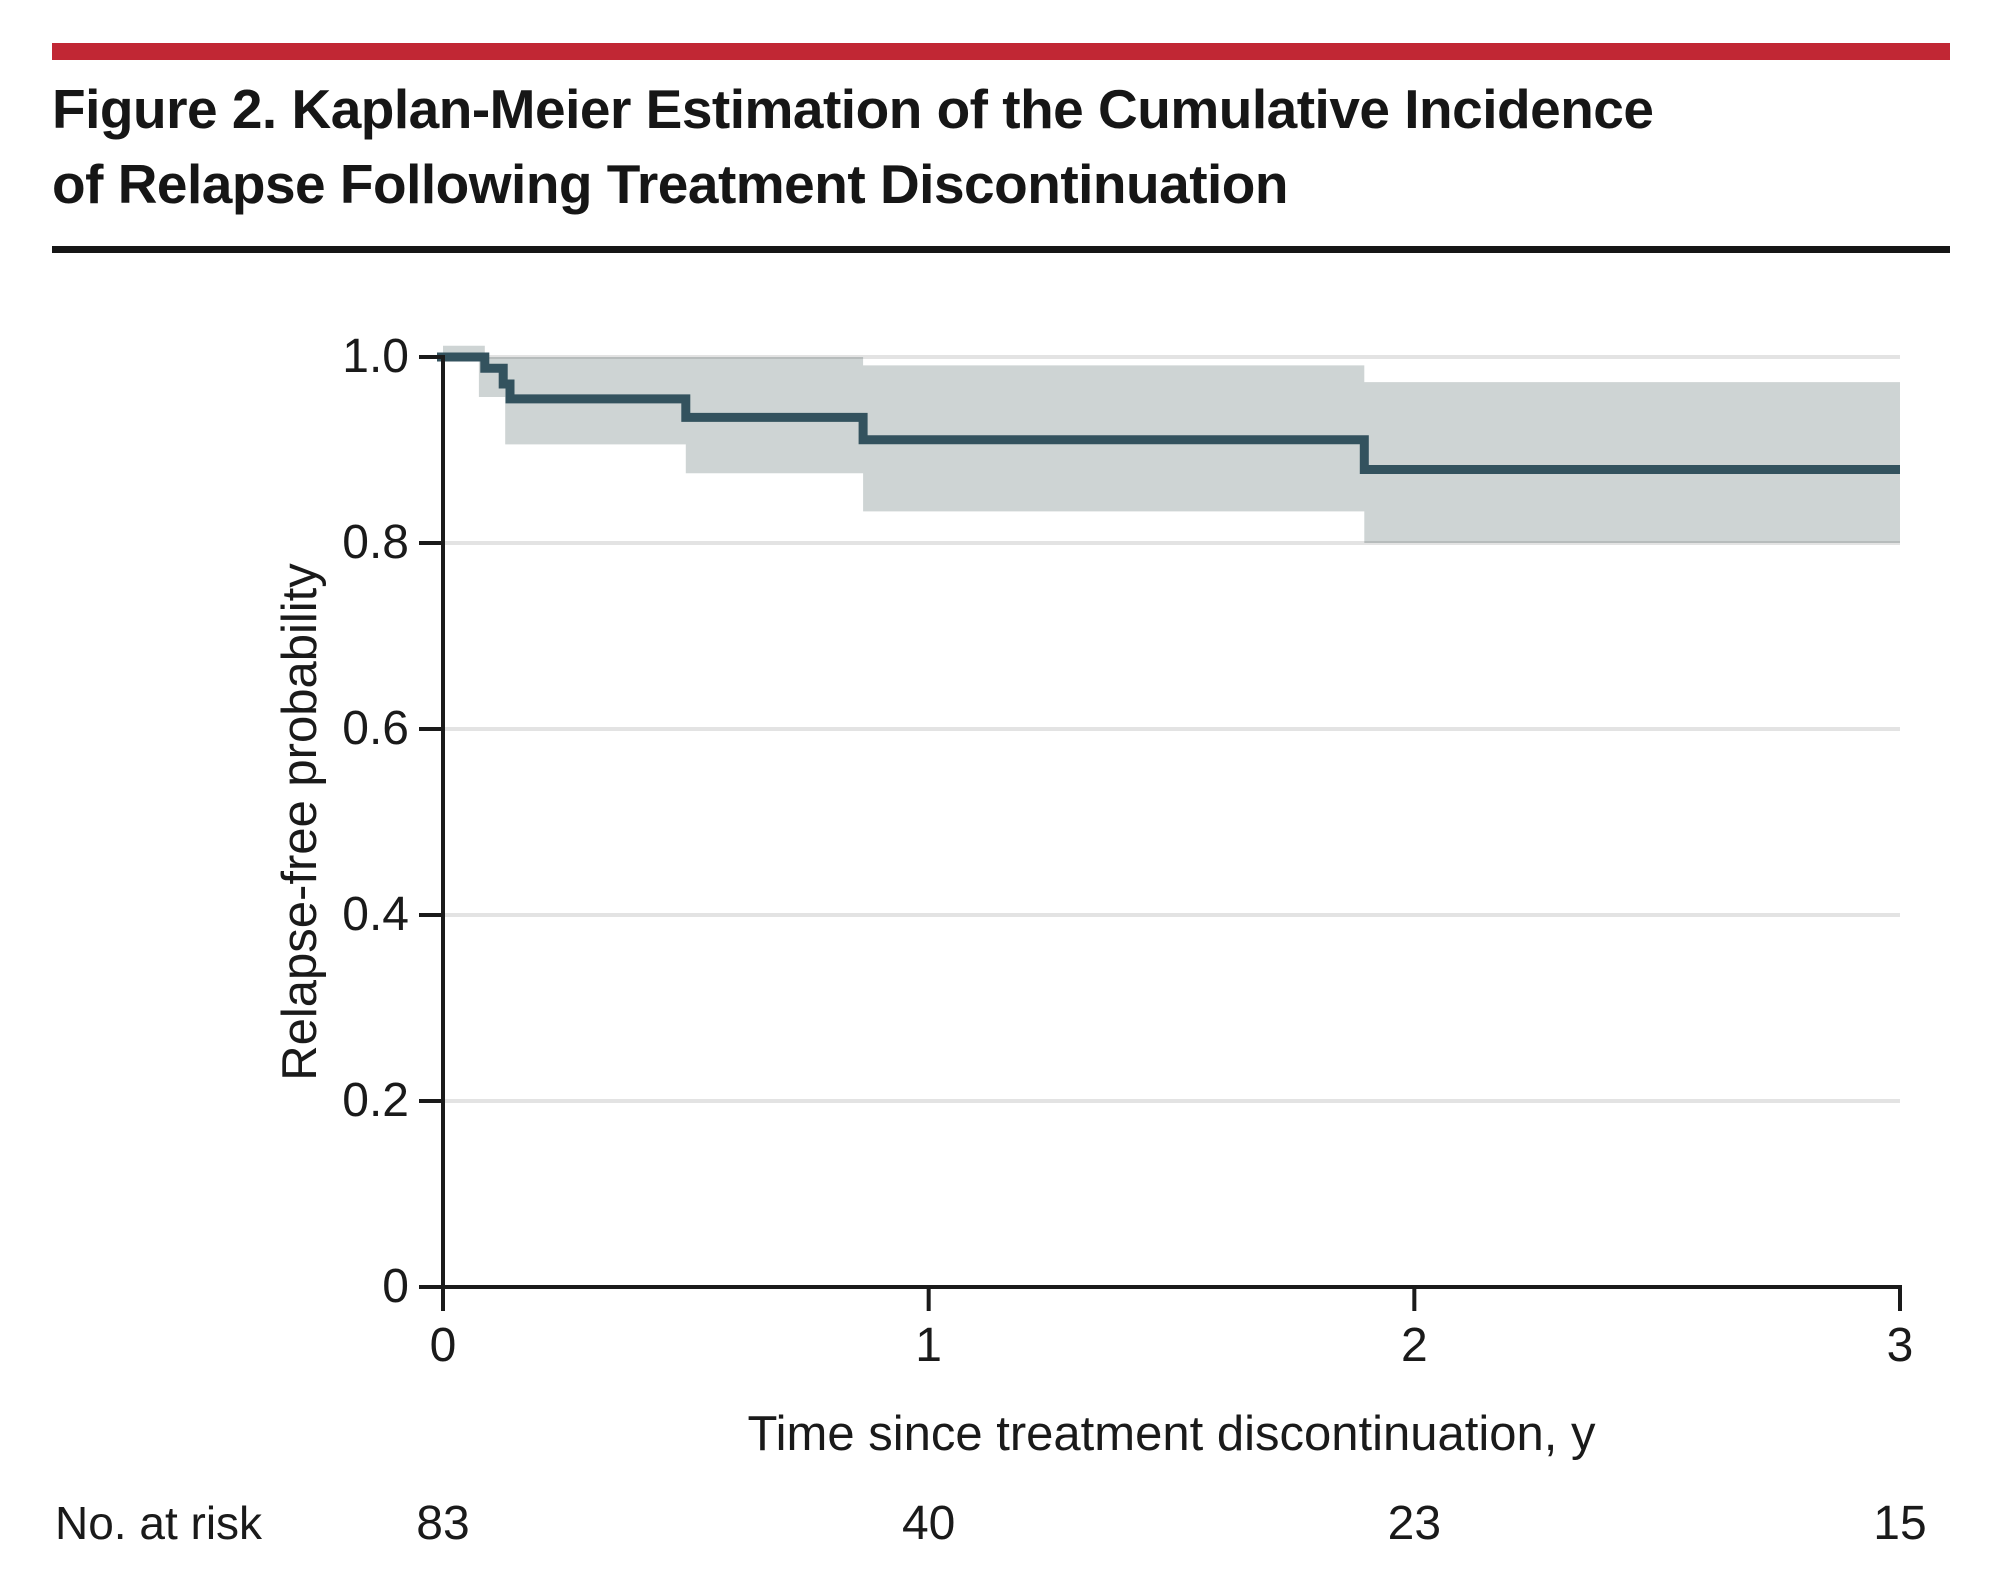 The image size is (2004, 1588). Describe the element at coordinates (928, 1345) in the screenshot. I see `x-tick-label: 1` at that location.